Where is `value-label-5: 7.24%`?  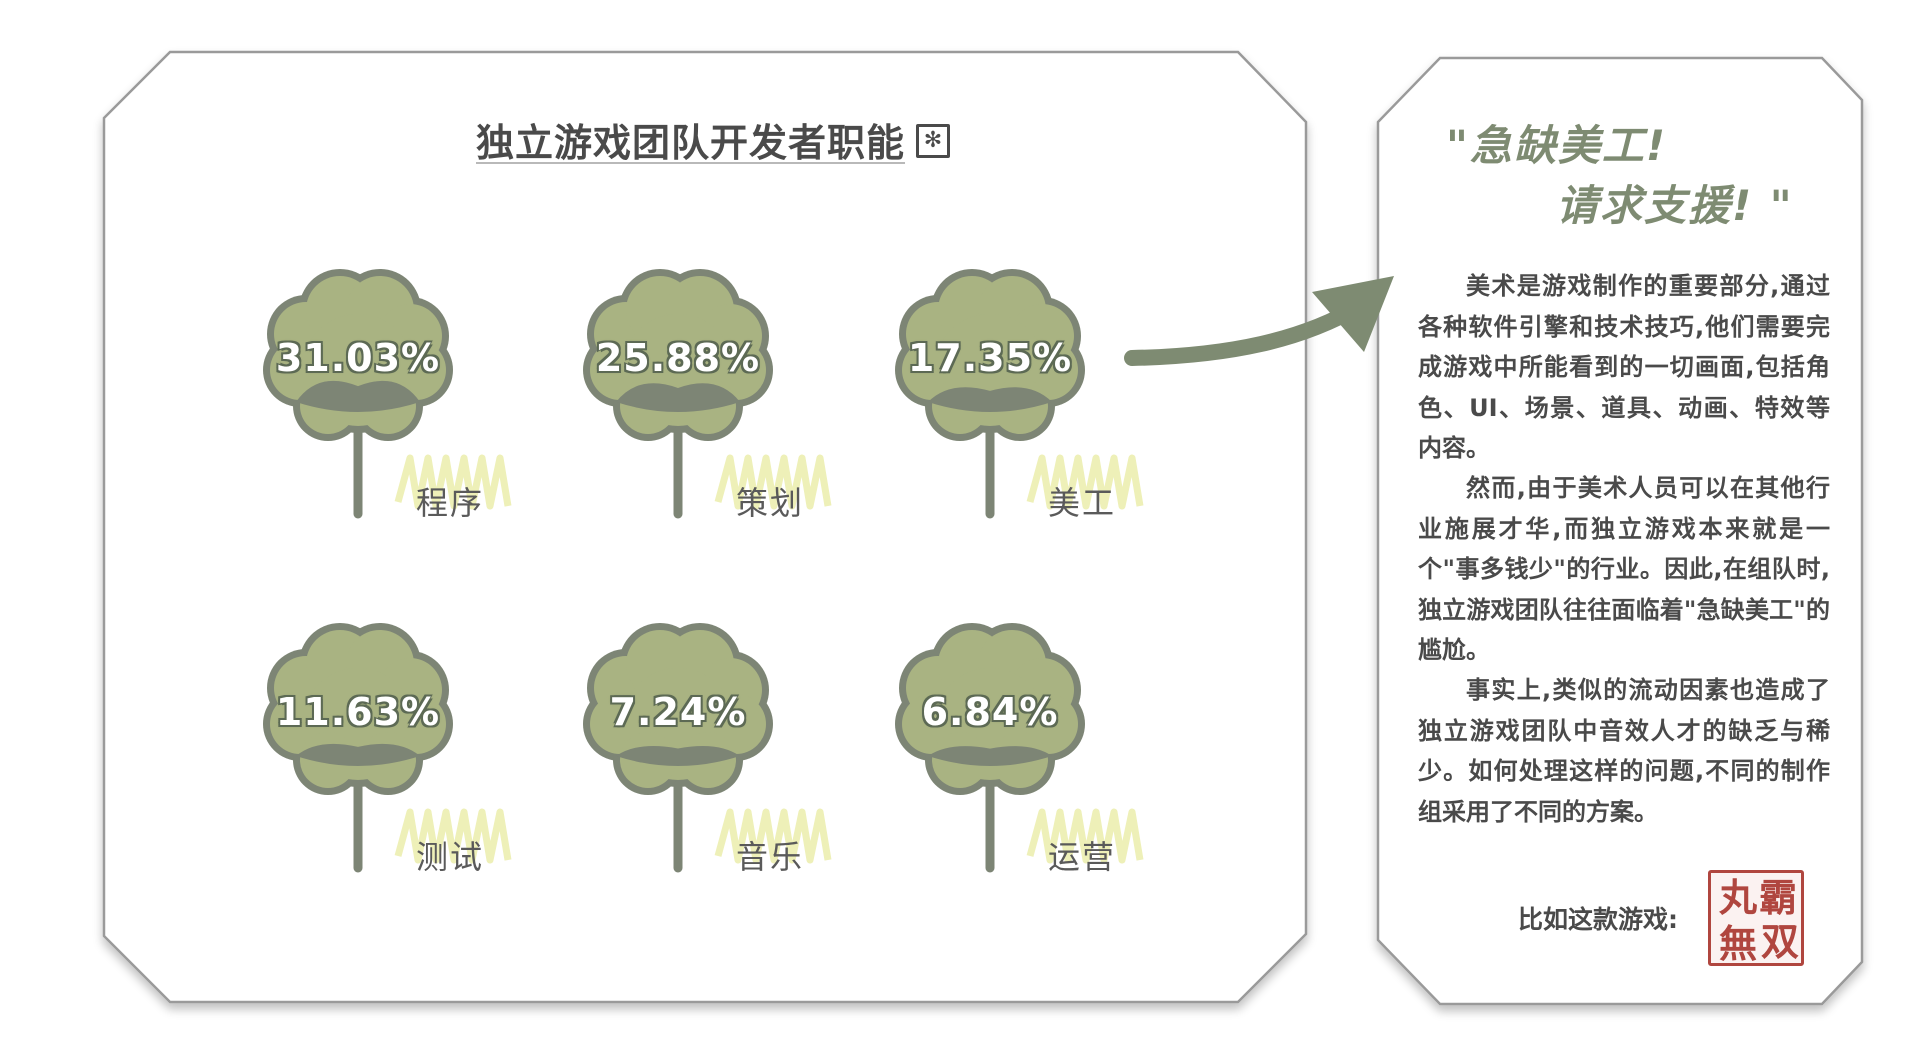 value-label-5: 7.24% is located at coordinates (678, 712).